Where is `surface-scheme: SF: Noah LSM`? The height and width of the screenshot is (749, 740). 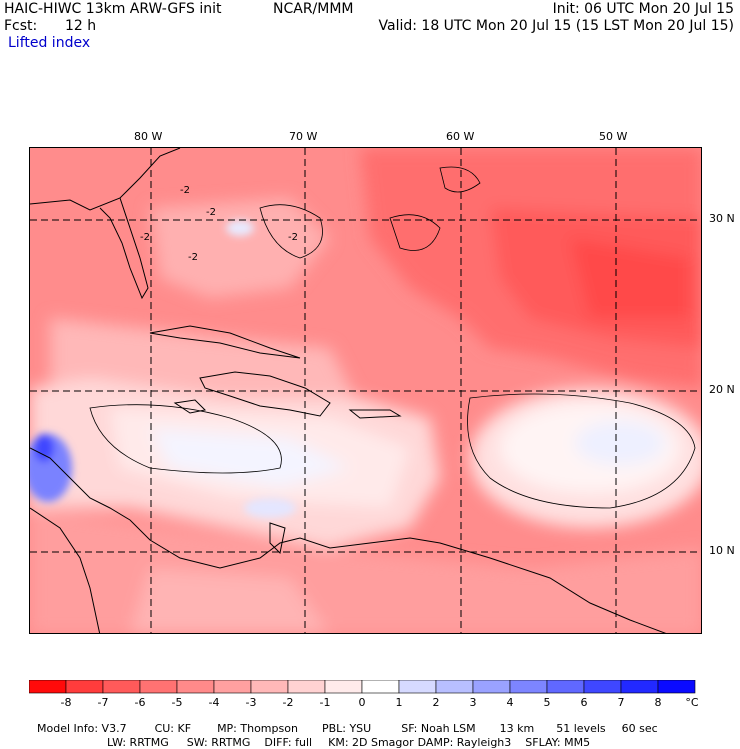
surface-scheme: SF: Noah LSM is located at coordinates (438, 728).